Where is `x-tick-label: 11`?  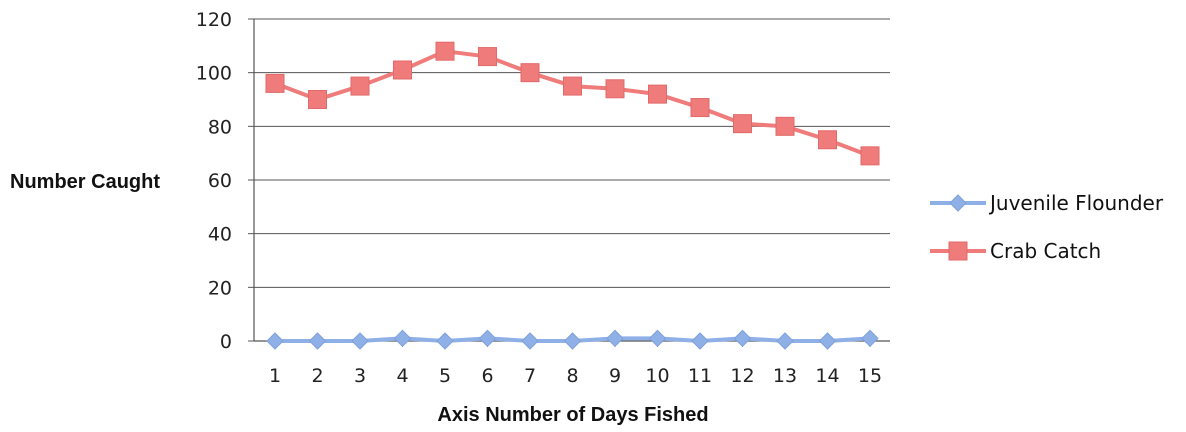 x-tick-label: 11 is located at coordinates (700, 376).